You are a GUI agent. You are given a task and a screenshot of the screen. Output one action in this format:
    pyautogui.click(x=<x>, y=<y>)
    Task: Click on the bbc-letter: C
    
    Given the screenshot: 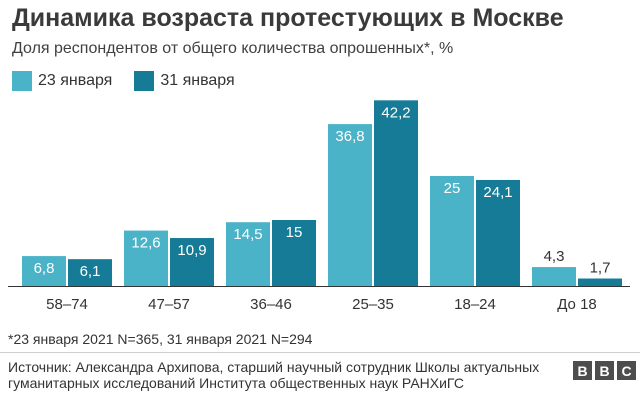 What is the action you would take?
    pyautogui.click(x=626, y=370)
    